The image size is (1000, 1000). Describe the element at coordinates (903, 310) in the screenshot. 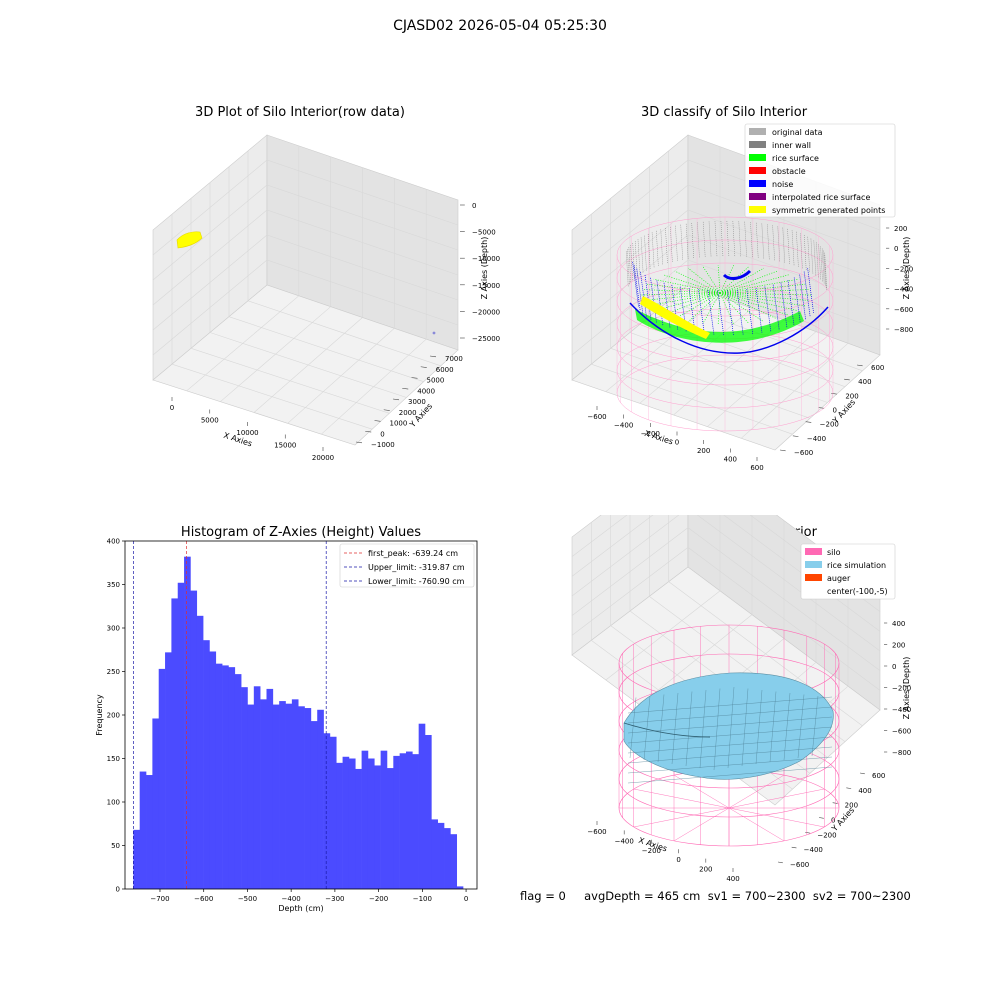

I see `z-axis-tick-label: −600` at that location.